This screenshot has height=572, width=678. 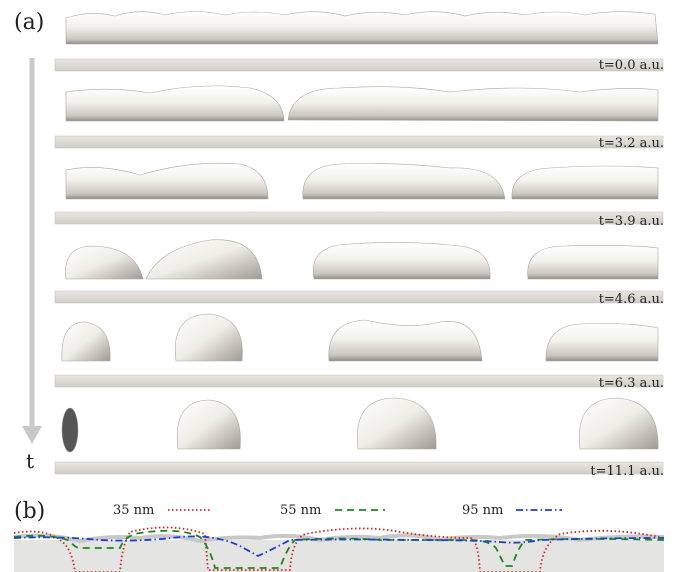 I want to click on profile-55nm, so click(x=339, y=549).